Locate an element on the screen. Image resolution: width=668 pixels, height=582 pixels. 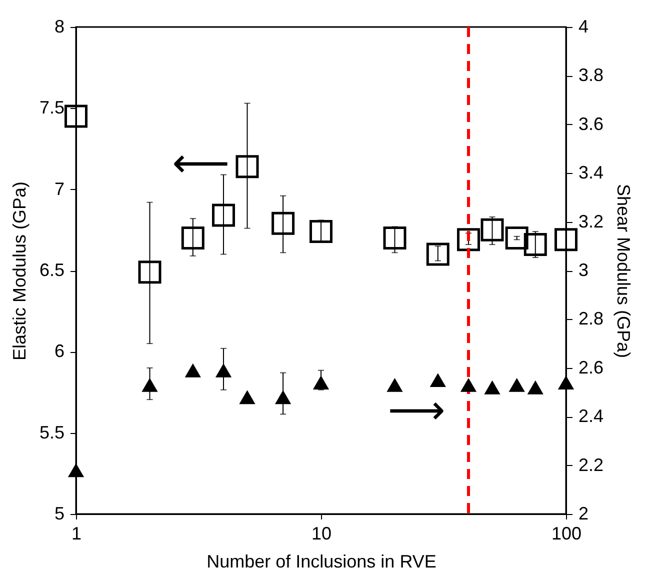
y2-tick-label: 2.8 is located at coordinates (591, 318).